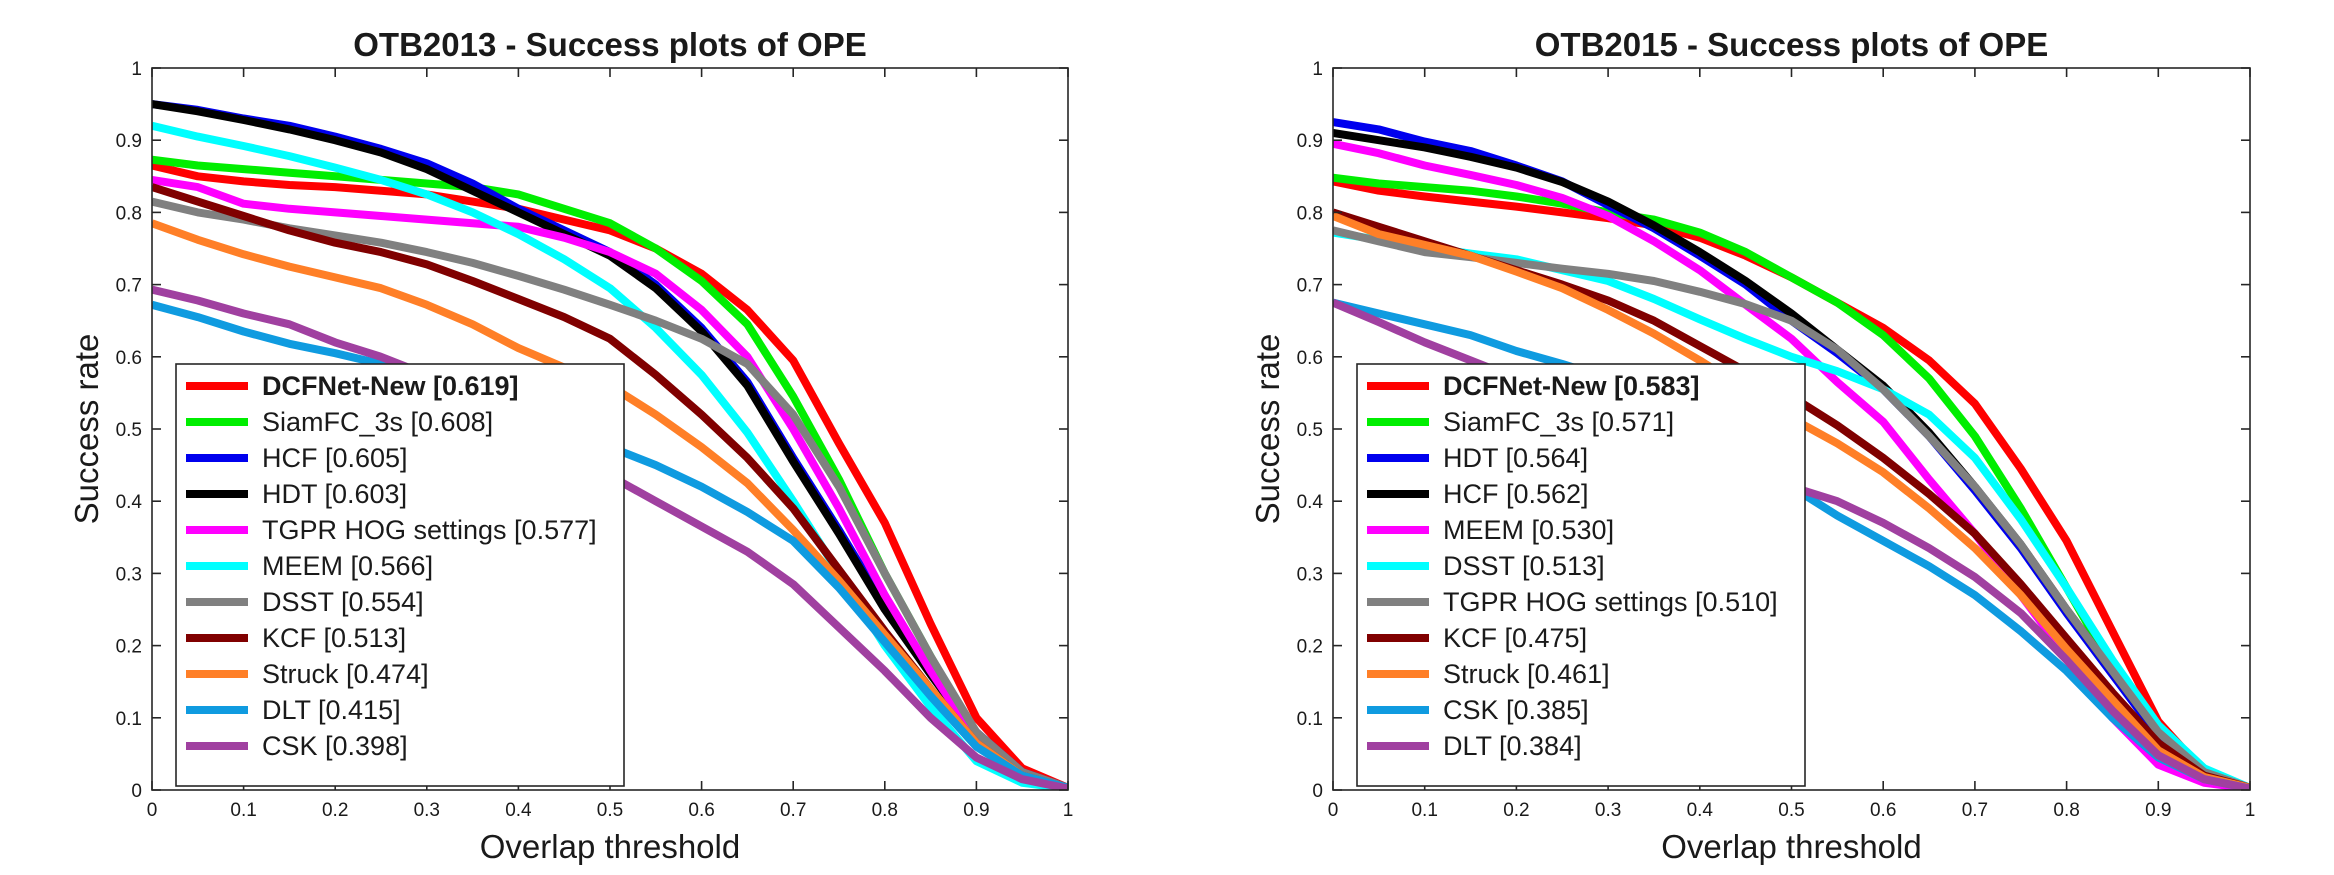 The height and width of the screenshot is (875, 2334). Describe the element at coordinates (343, 602) in the screenshot. I see `legend-entry-dsst: DSST [0.554]` at that location.